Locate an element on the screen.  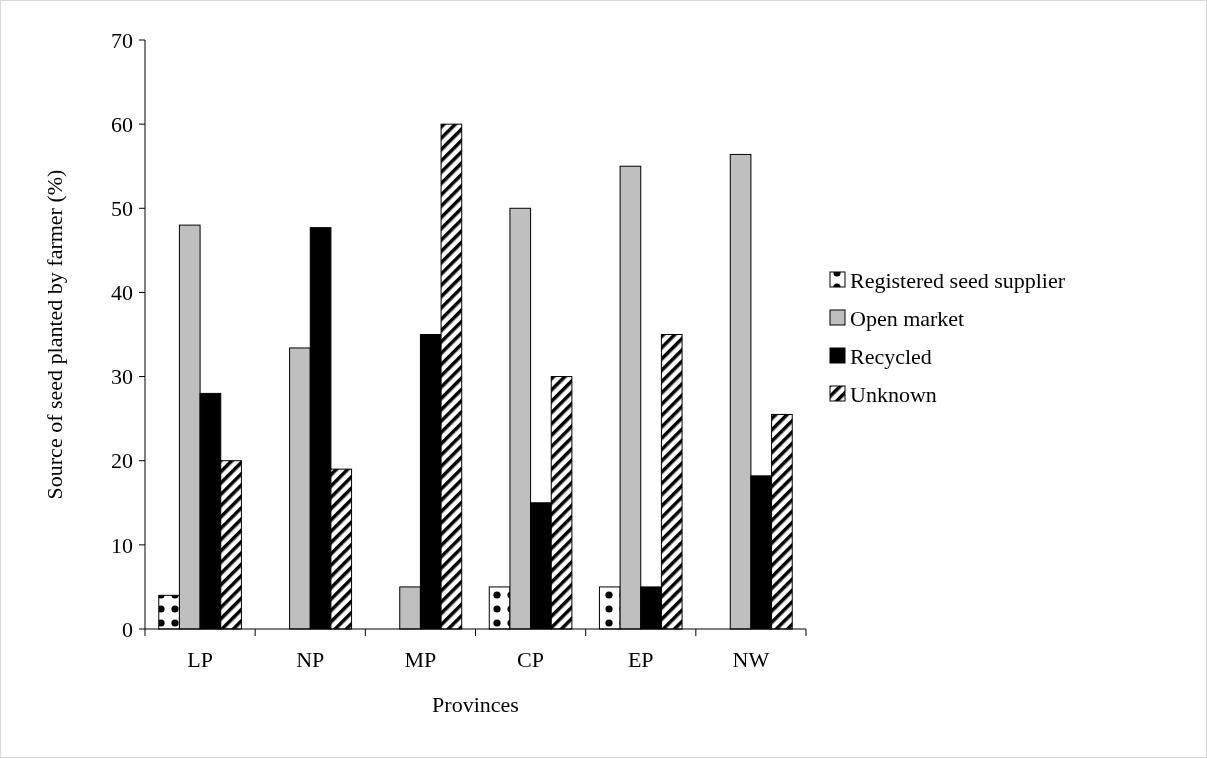
x-tick-label: LP is located at coordinates (200, 659).